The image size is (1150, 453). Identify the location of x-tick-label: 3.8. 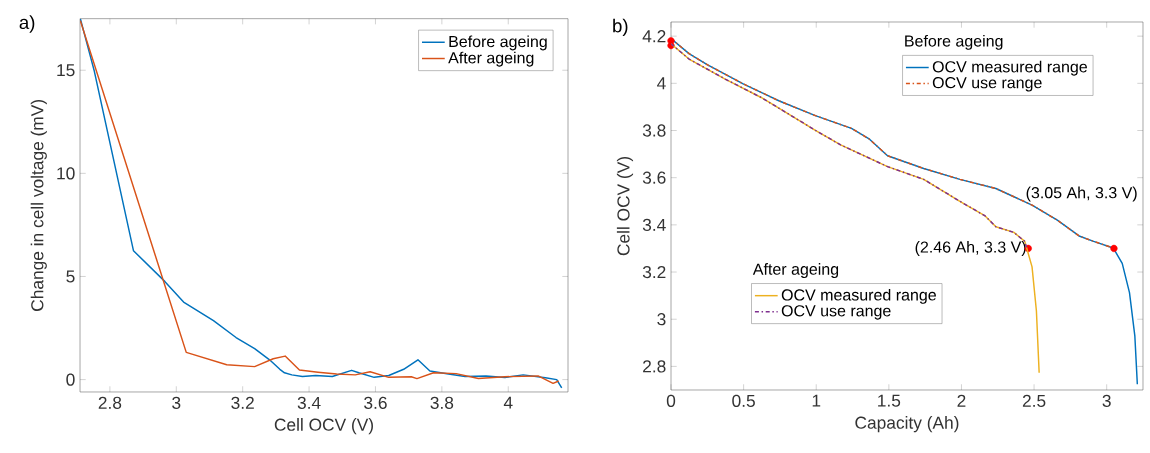
(442, 402).